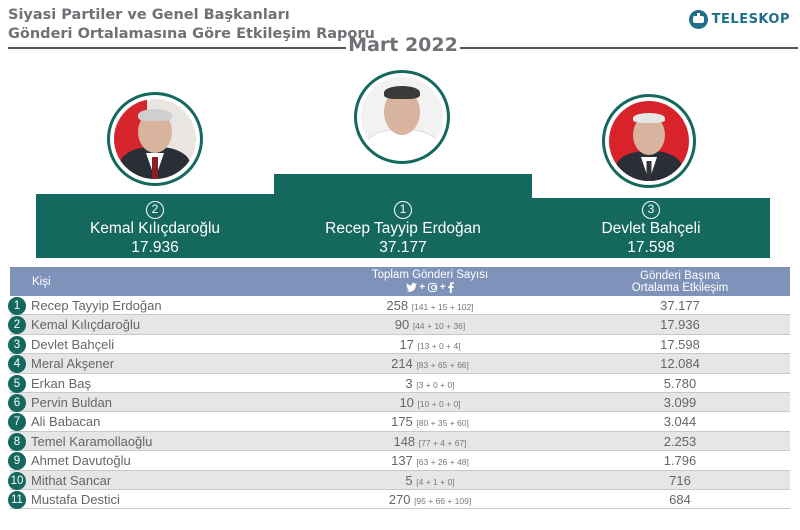  What do you see at coordinates (73, 344) in the screenshot?
I see `person-name: Devlet Bahçeli` at bounding box center [73, 344].